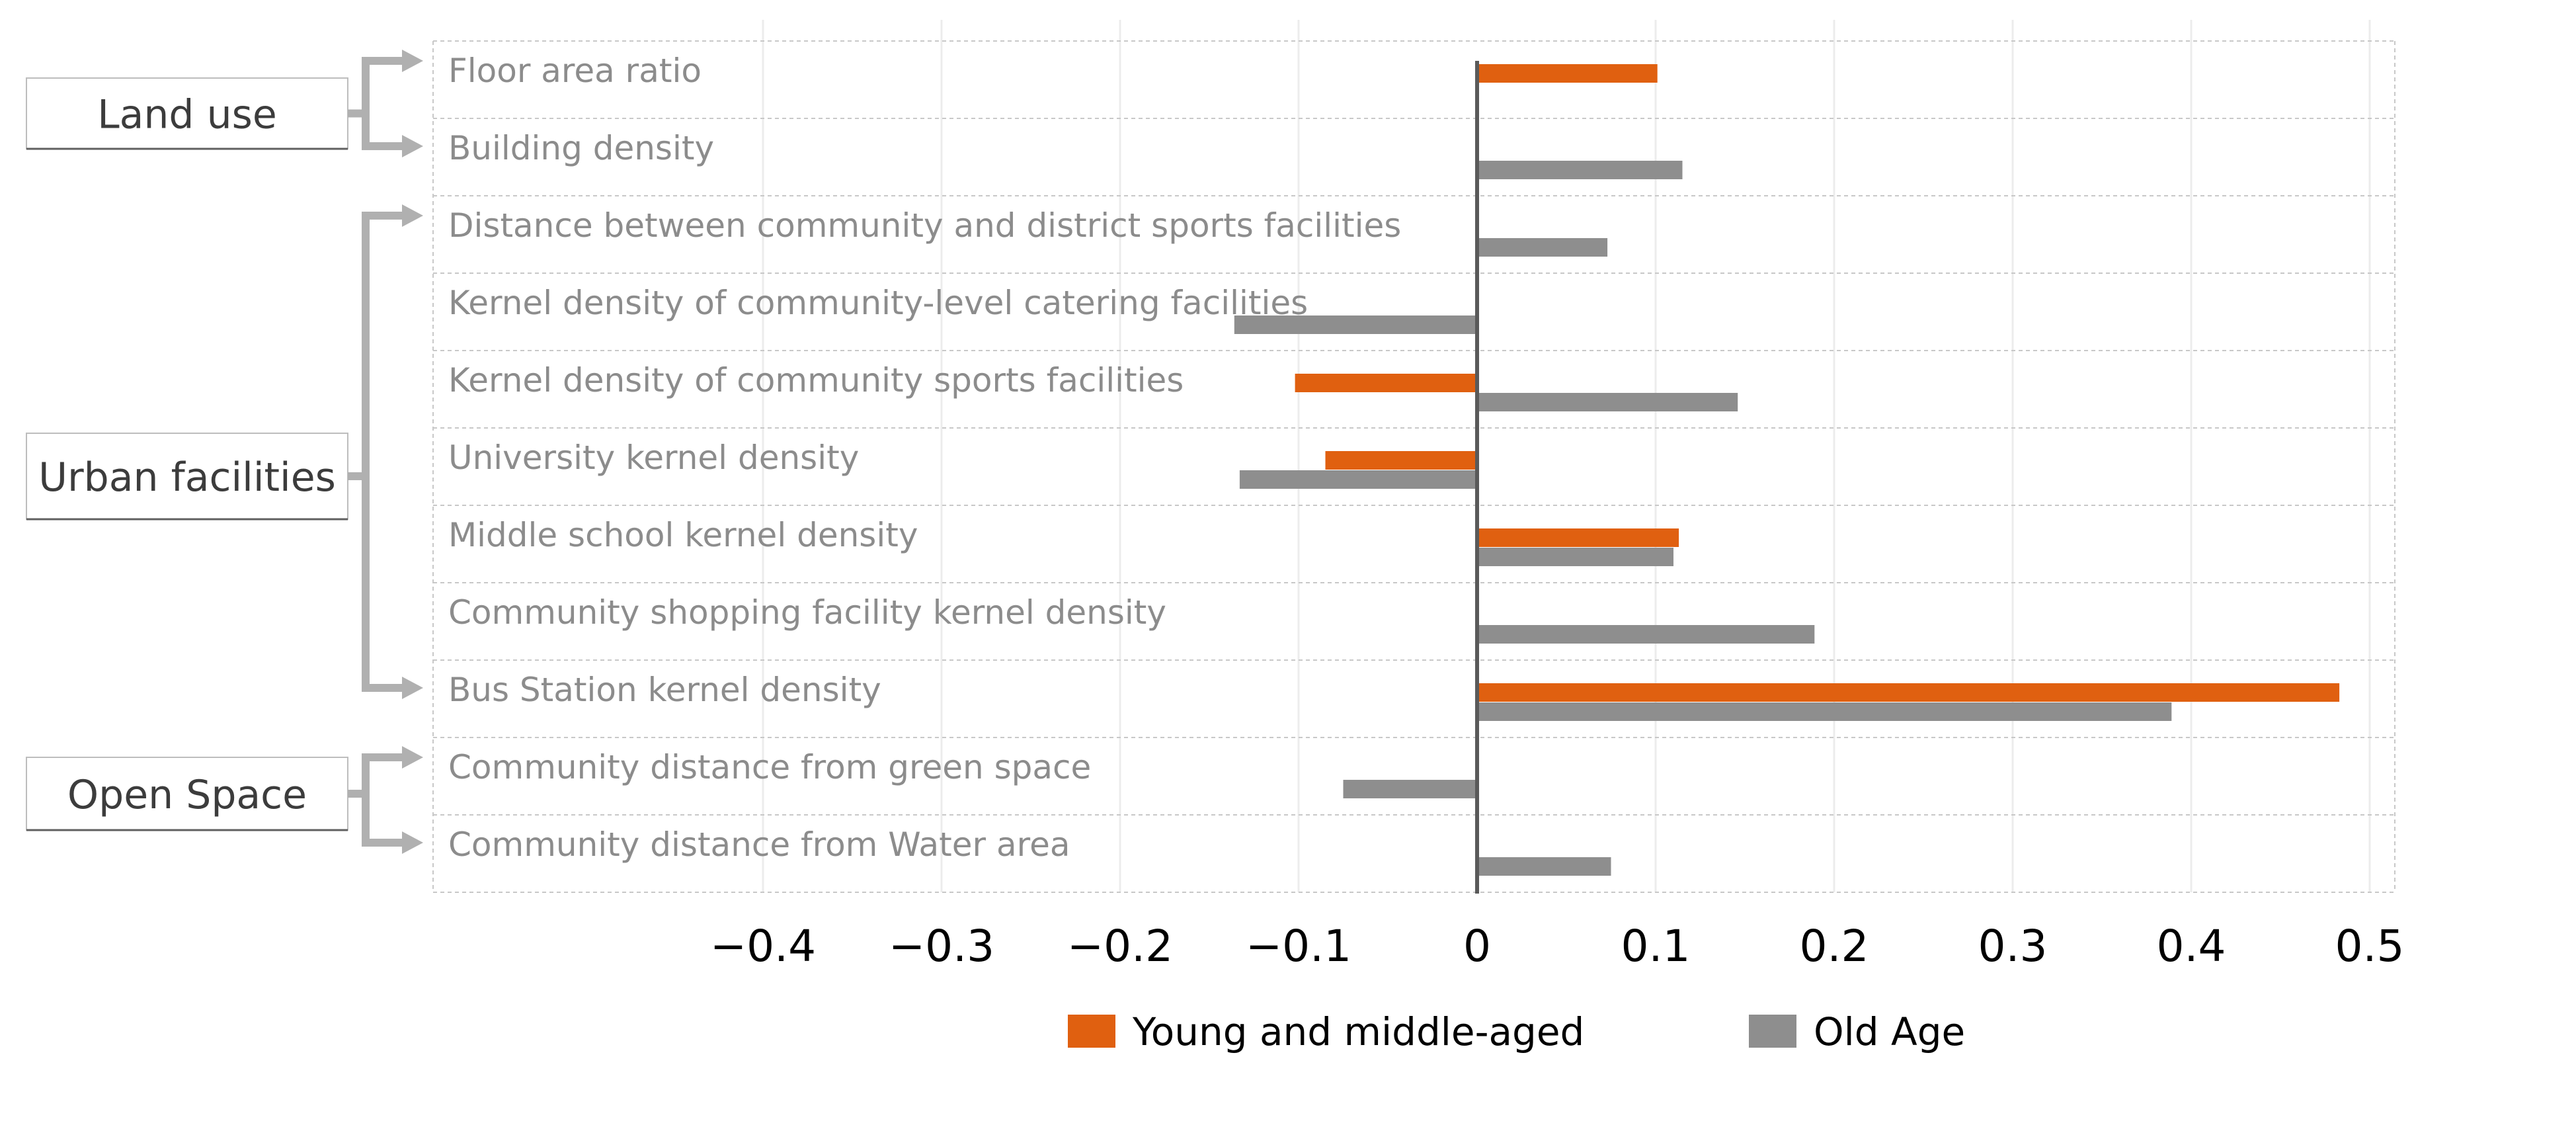 This screenshot has height=1135, width=2576. I want to click on x-tick-label-4: 0, so click(1477, 946).